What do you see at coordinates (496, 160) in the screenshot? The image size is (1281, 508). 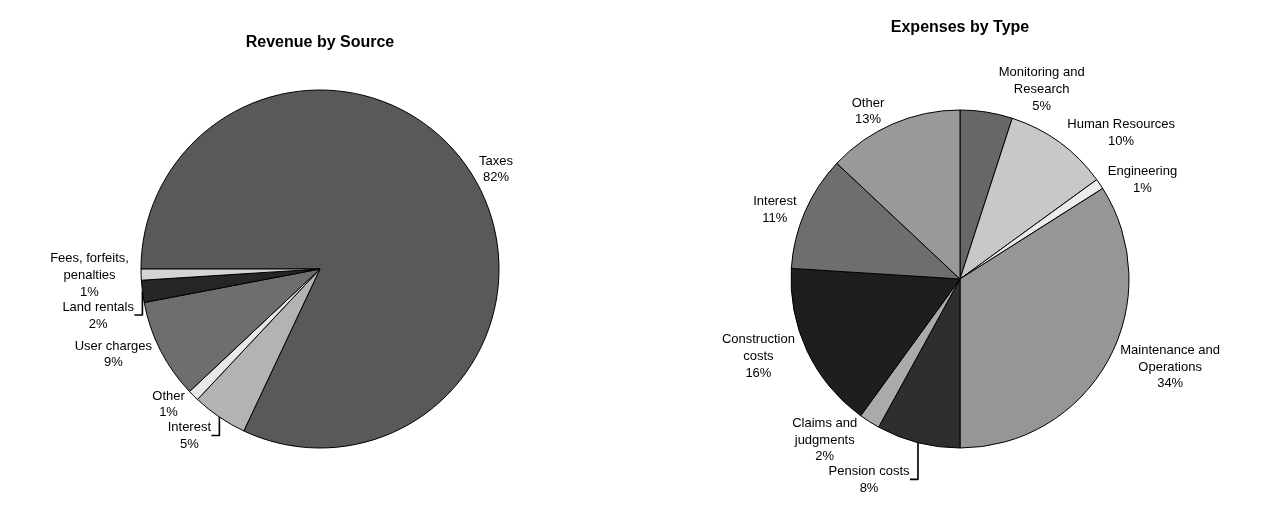 I see `slice-label: Taxes` at bounding box center [496, 160].